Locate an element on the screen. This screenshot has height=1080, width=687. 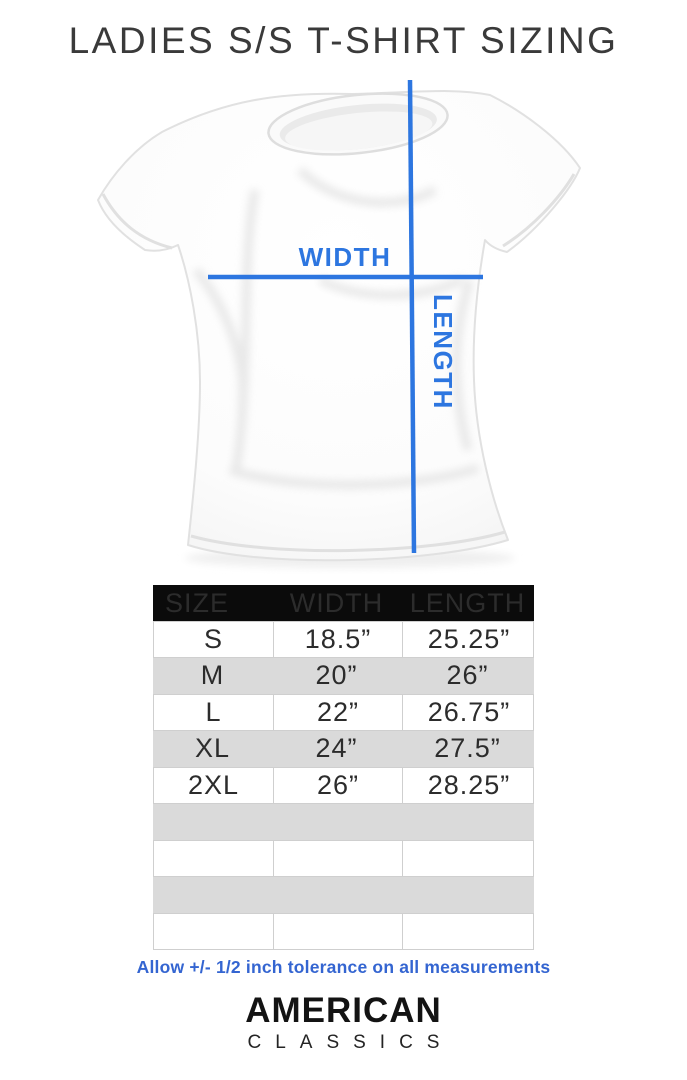
length-cell: 27.5” is located at coordinates (467, 748).